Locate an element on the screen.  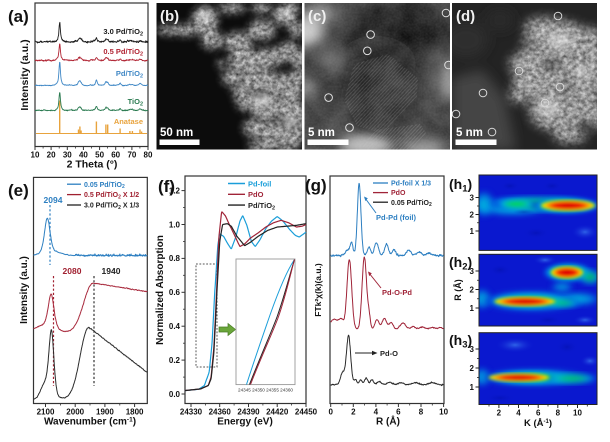
svg-text: 1800 is located at coordinates (135, 412).